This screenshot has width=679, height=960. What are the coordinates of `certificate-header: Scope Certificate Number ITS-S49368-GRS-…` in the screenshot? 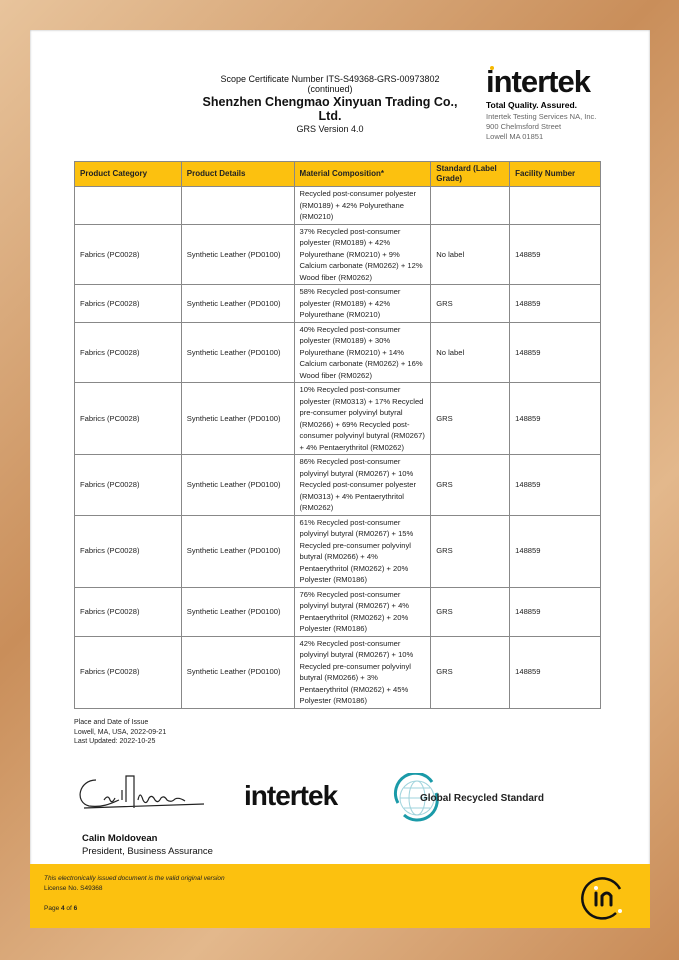 It's located at (330, 104).